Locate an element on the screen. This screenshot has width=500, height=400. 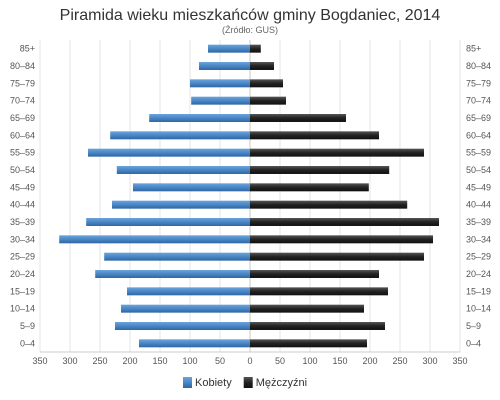
x-tick-label-9: 100 is located at coordinates (309, 361).